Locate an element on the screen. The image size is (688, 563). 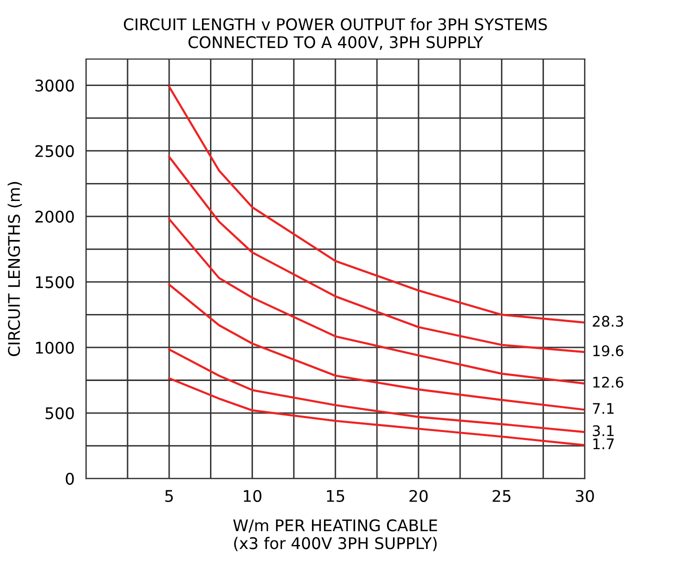
x-tick-label: 20 is located at coordinates (419, 496).